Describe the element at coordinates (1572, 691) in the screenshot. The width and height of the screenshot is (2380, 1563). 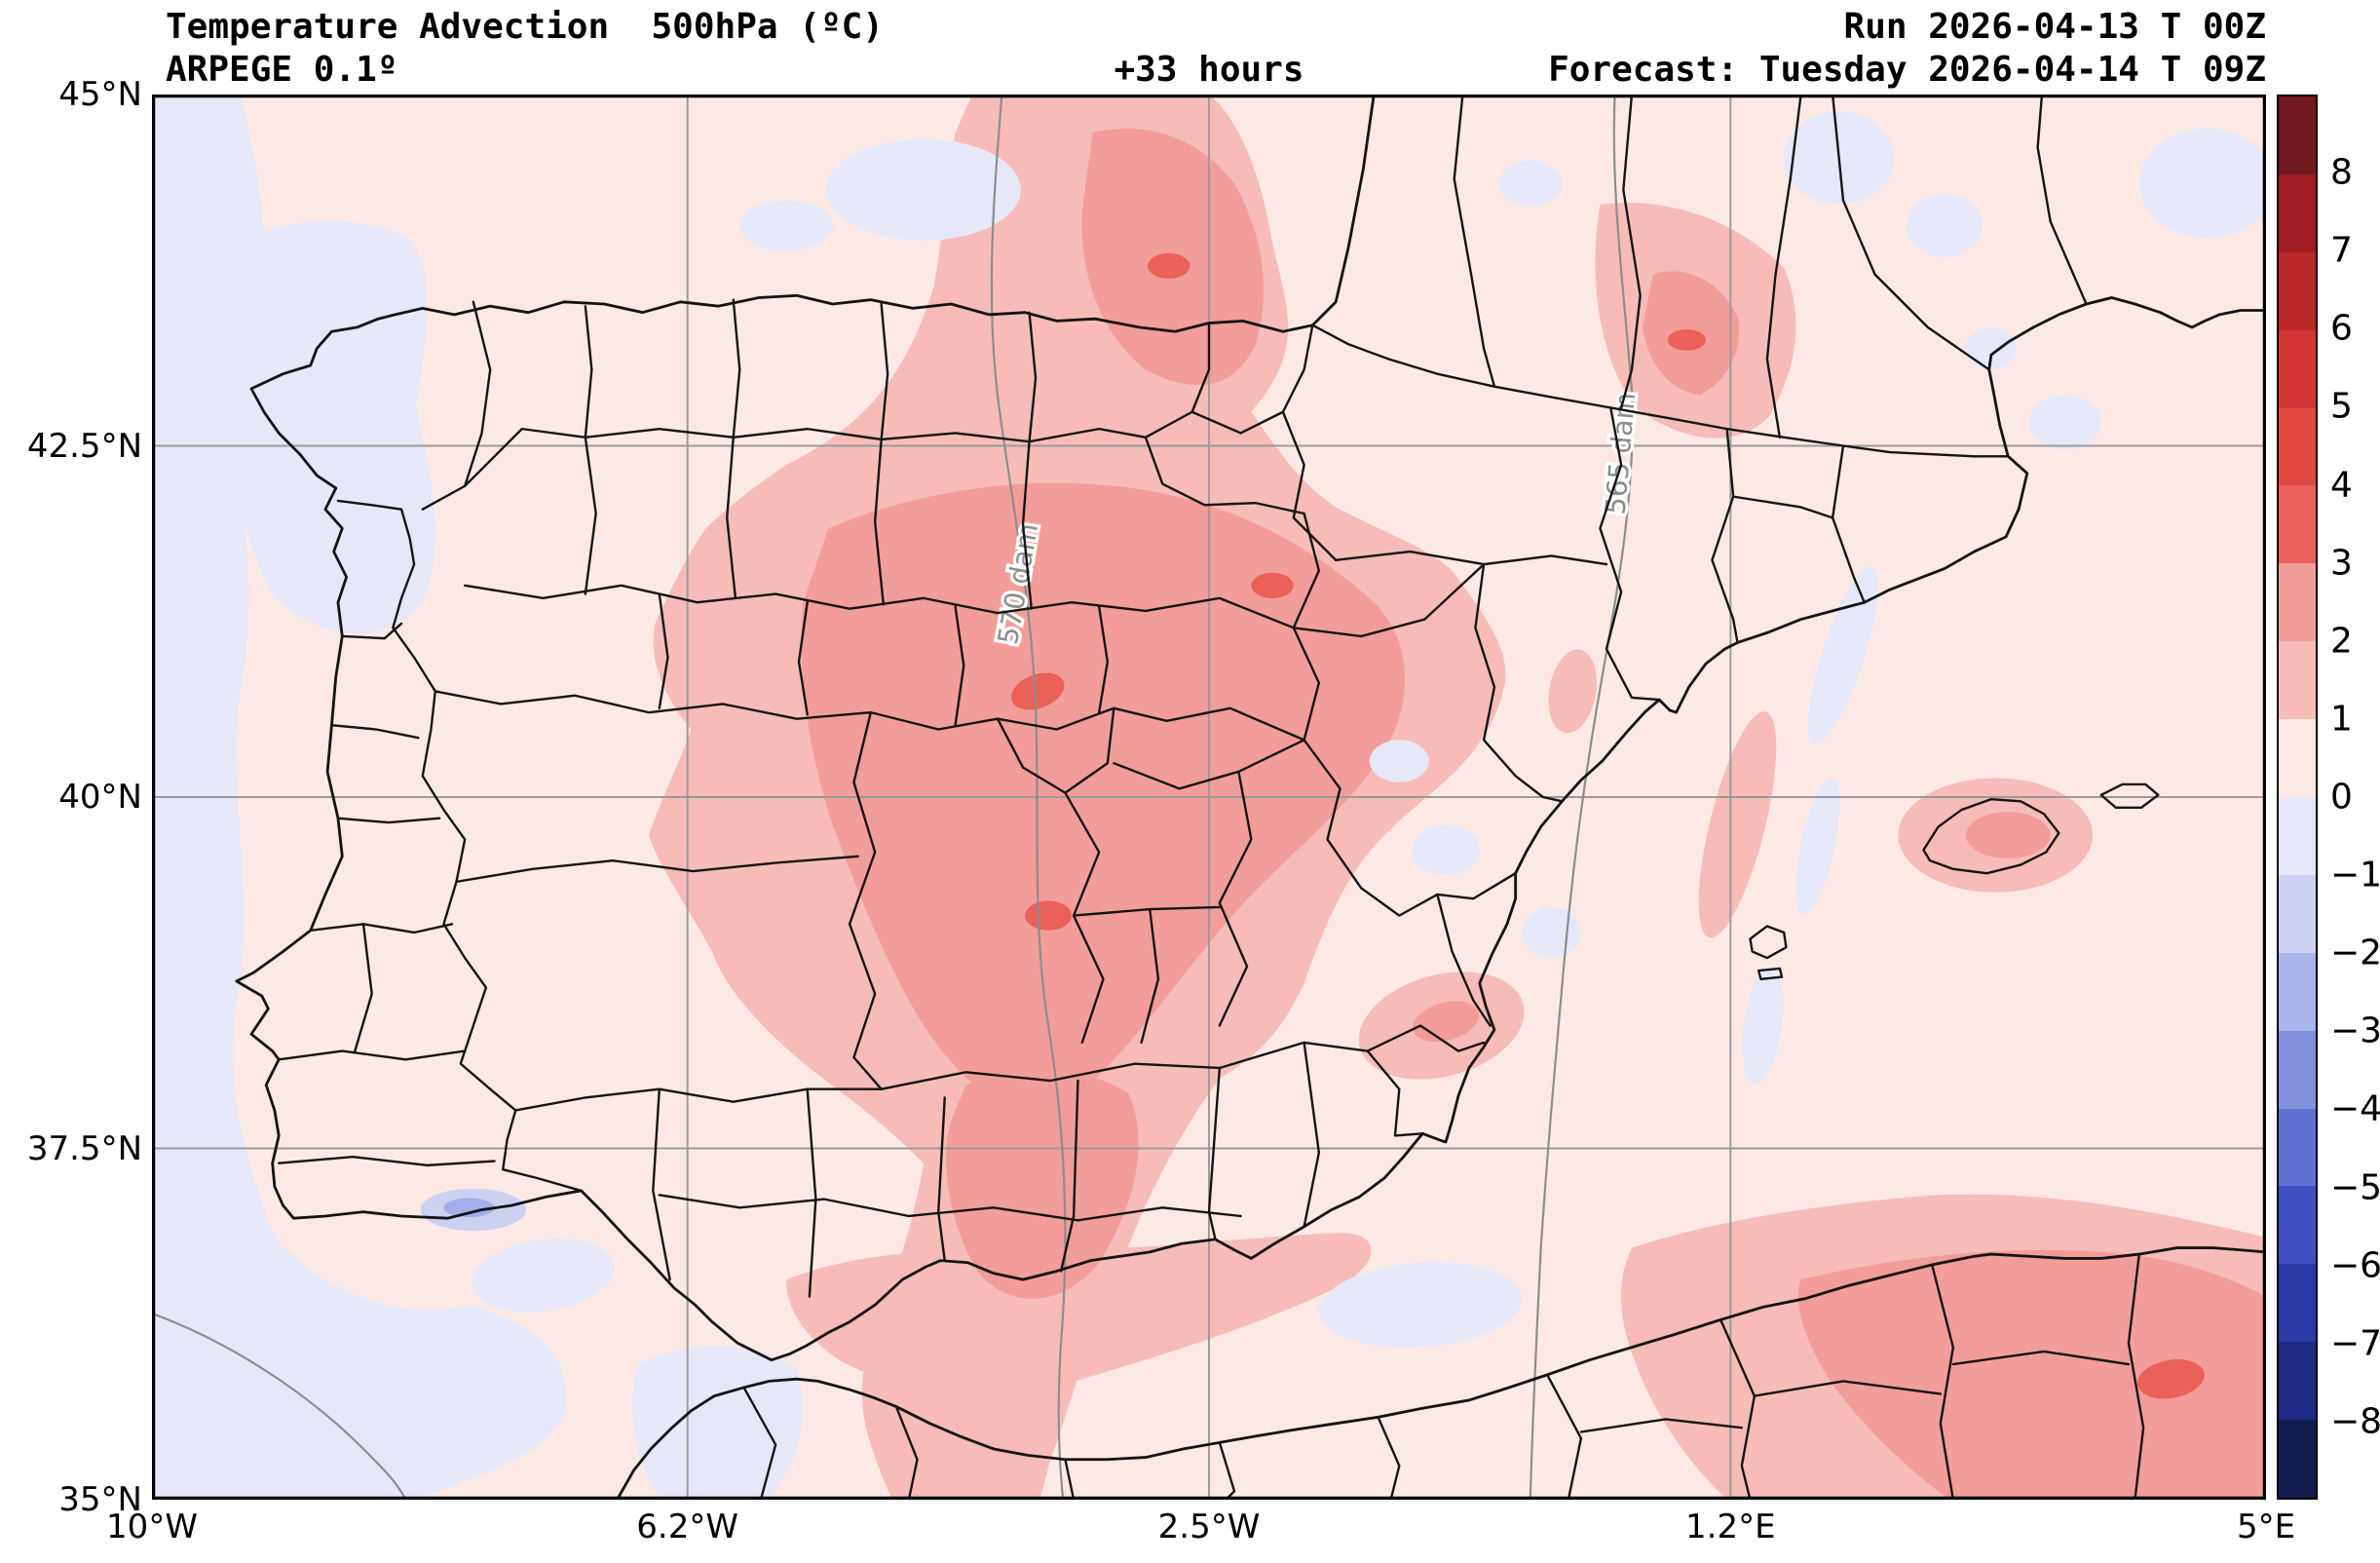
I see `warm-patch-castellon` at that location.